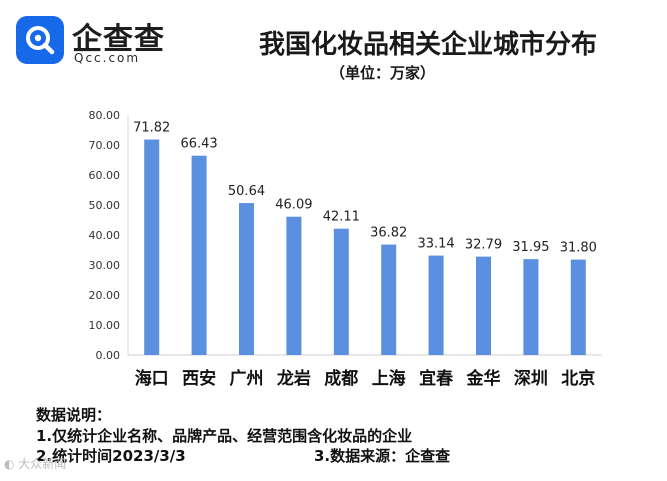 This screenshot has height=481, width=667. What do you see at coordinates (341, 217) in the screenshot?
I see `data-label: 42.11` at bounding box center [341, 217].